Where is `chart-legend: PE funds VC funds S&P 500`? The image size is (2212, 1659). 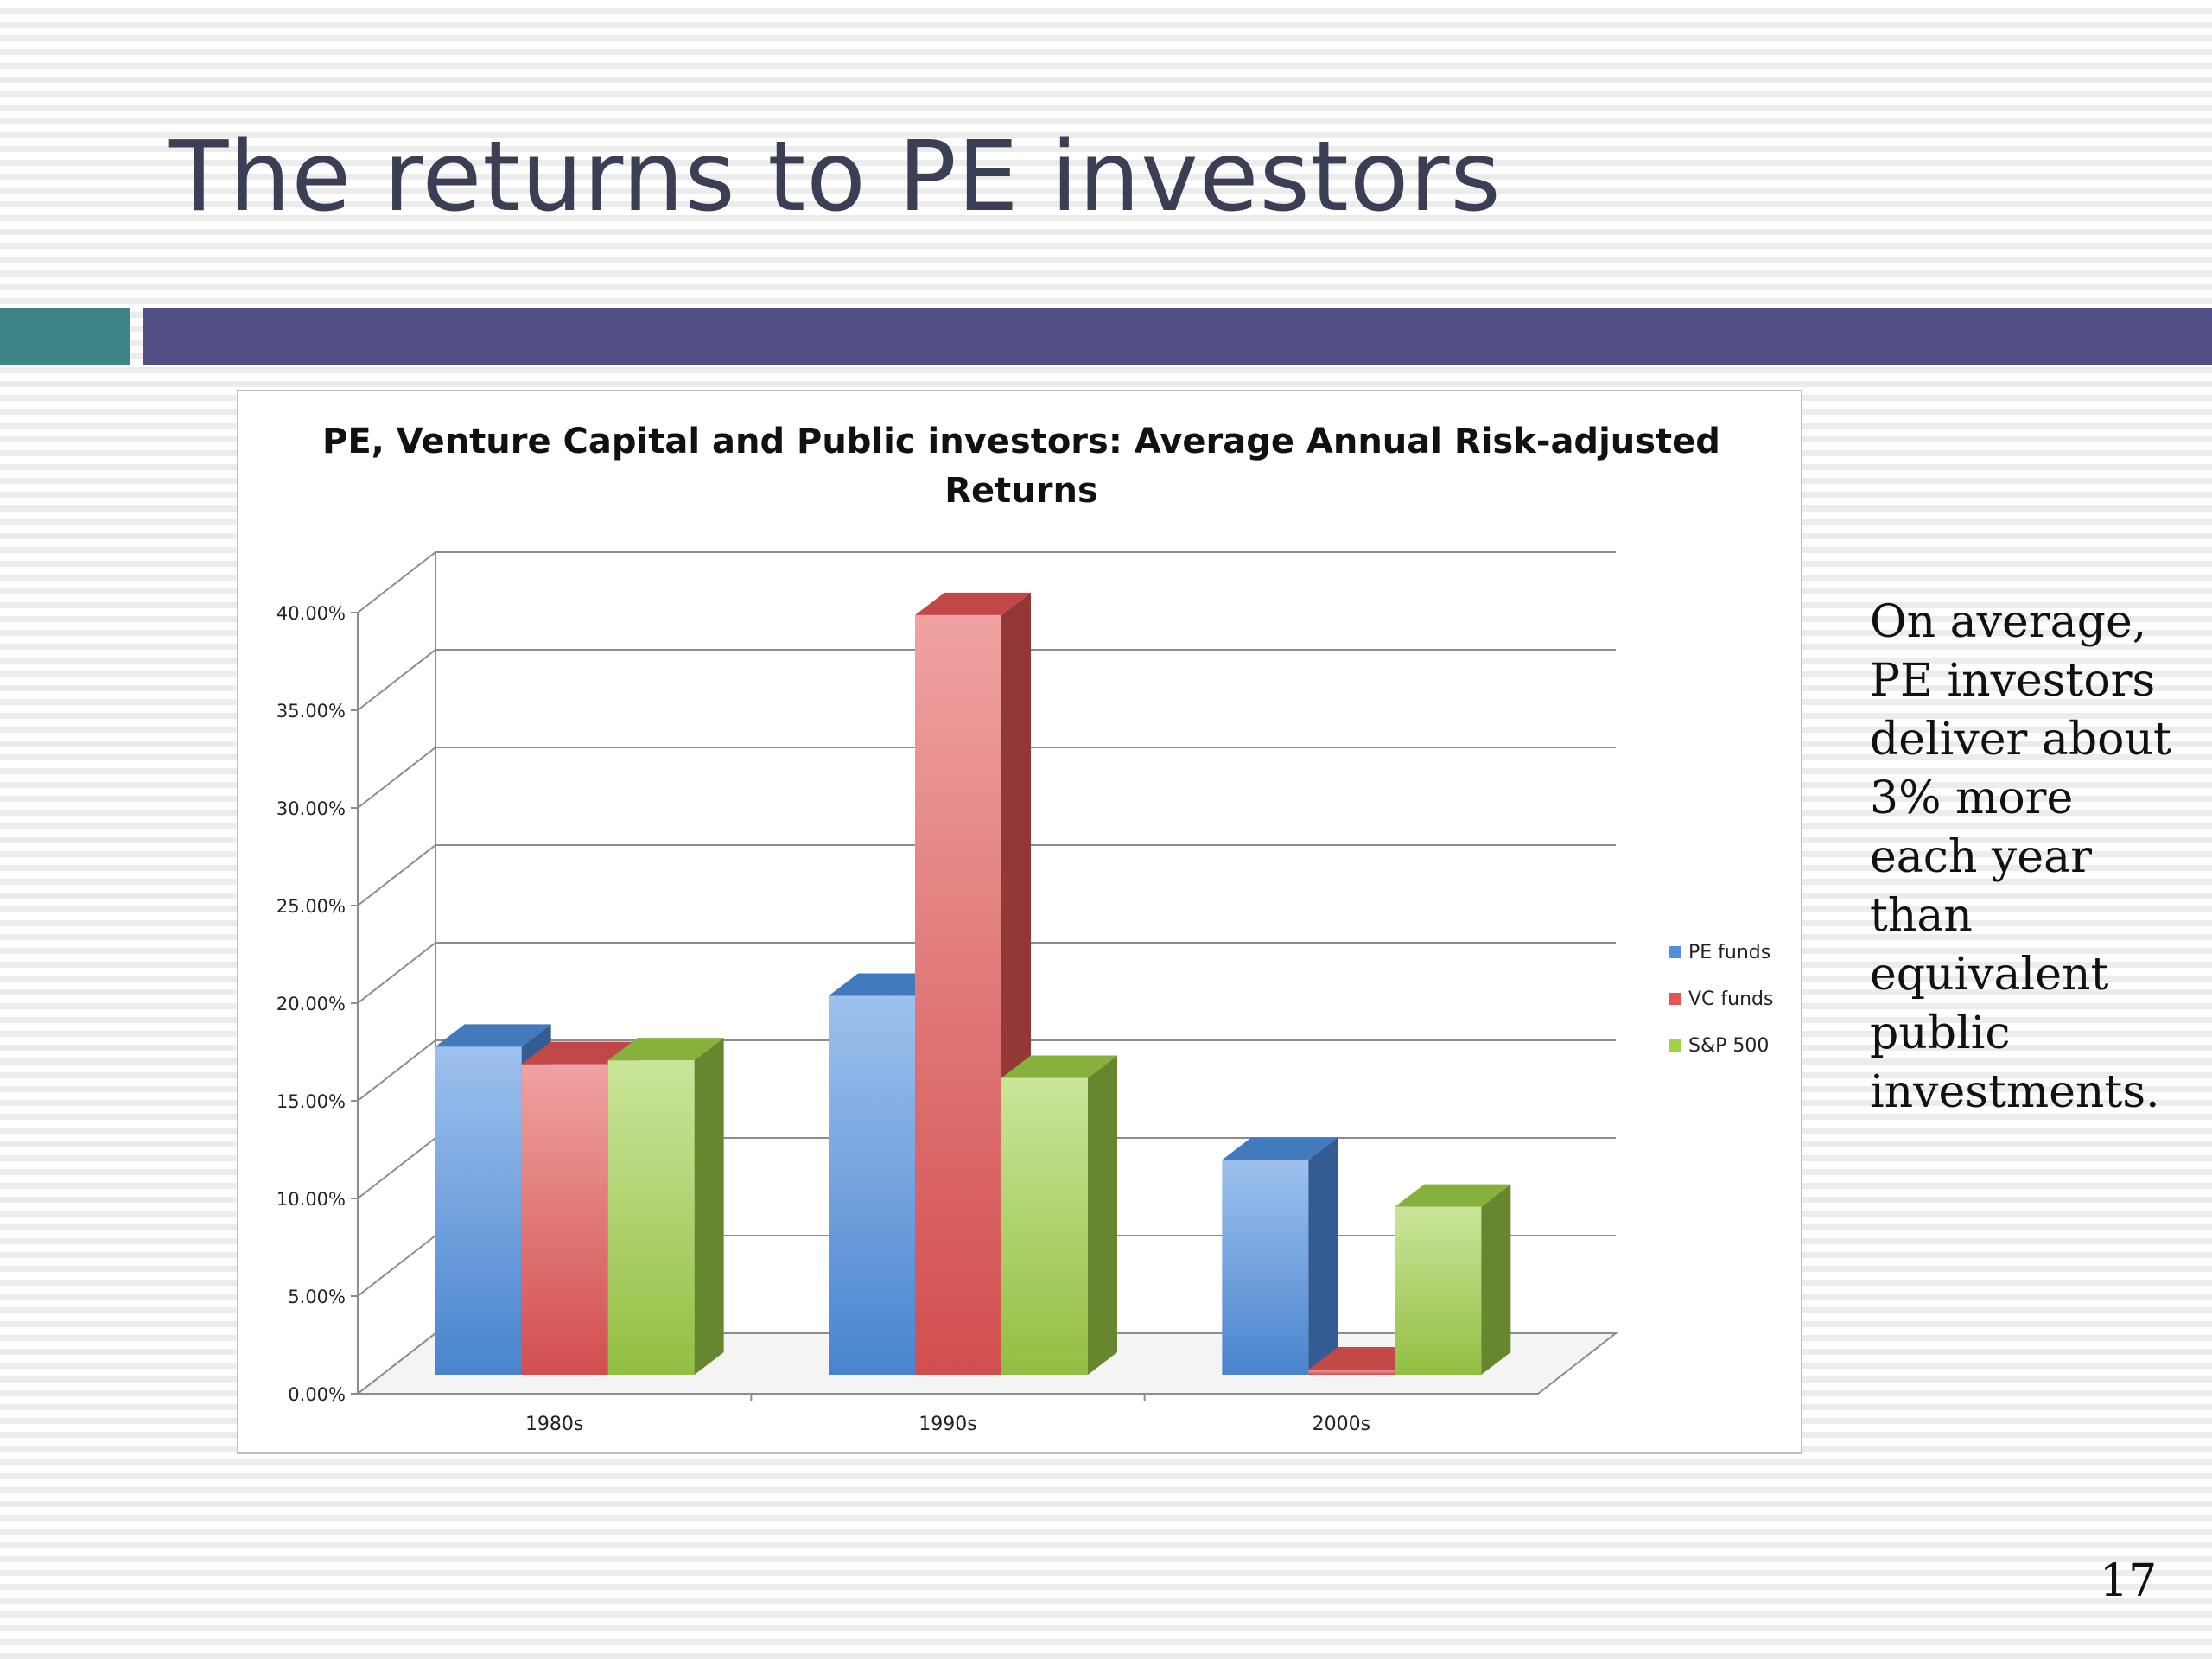 chart-legend: PE funds VC funds S&P 500 is located at coordinates (1721, 999).